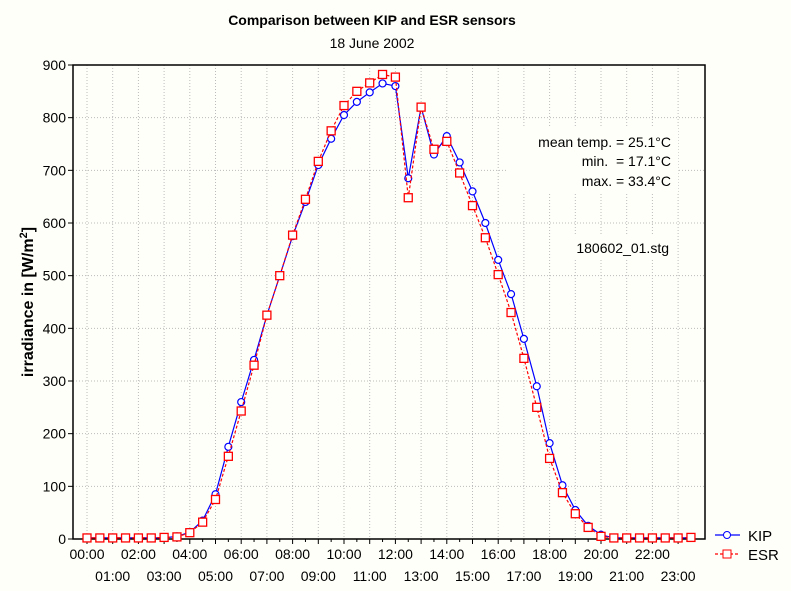  What do you see at coordinates (138, 554) in the screenshot?
I see `x-tick-label: 02:00` at bounding box center [138, 554].